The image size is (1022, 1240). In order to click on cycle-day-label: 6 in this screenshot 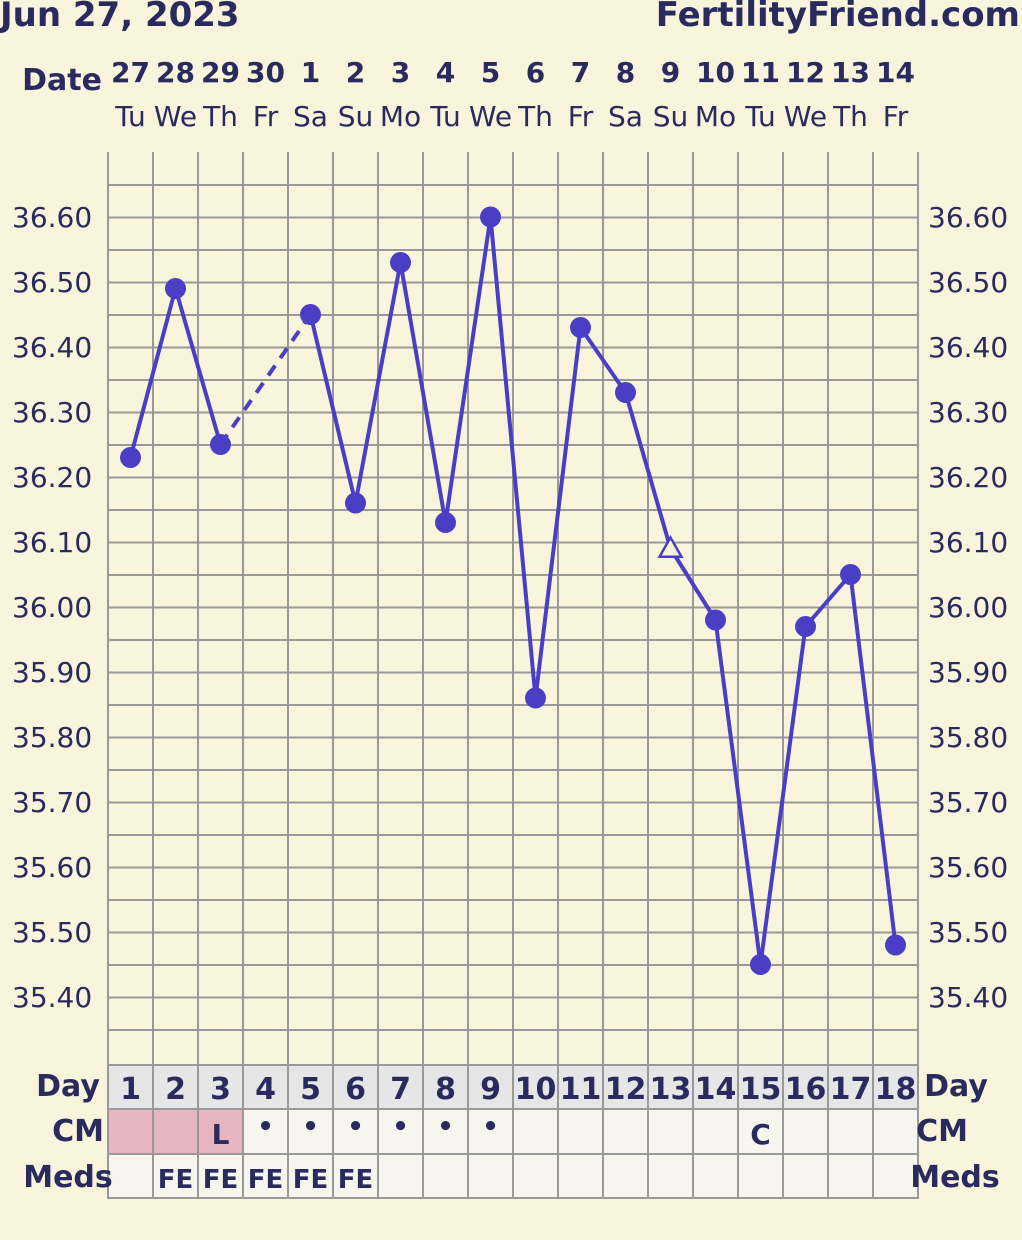, I will do `click(355, 1089)`.